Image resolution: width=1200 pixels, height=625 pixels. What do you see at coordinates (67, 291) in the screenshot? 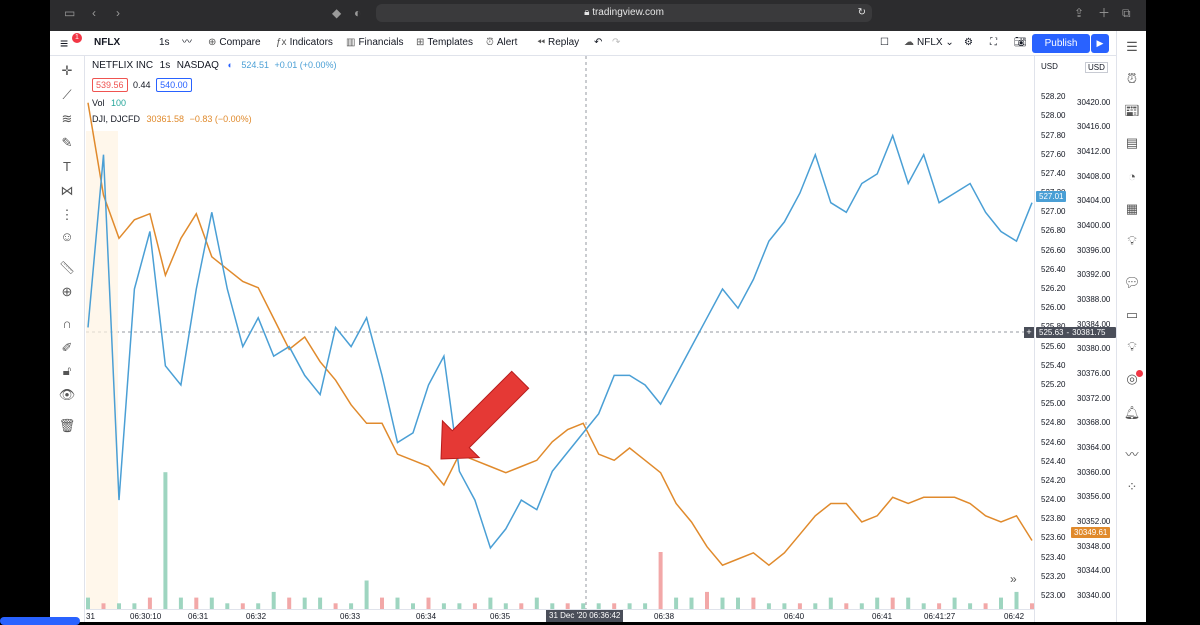
I see `zoom-icon: ⊕` at bounding box center [67, 291].